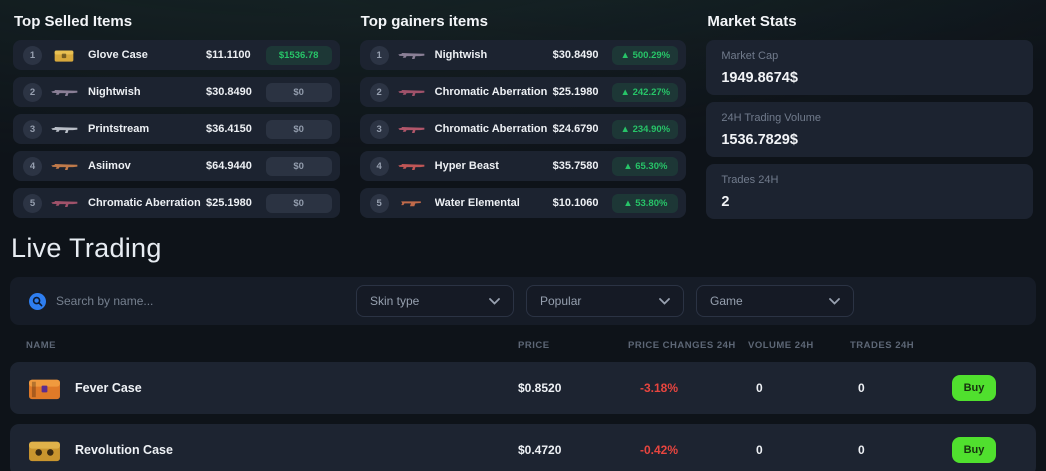  I want to click on filter-popular: Popular, so click(605, 301).